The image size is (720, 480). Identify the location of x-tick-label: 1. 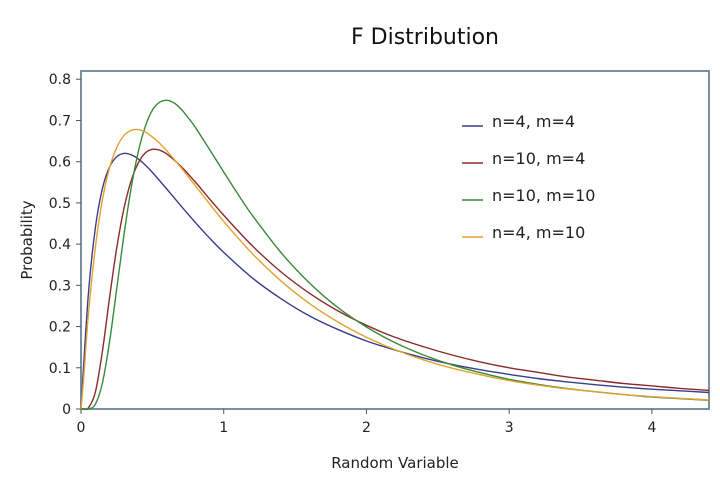
(223, 428).